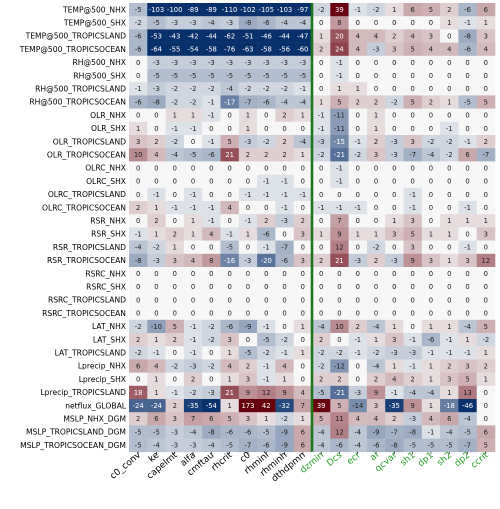  Describe the element at coordinates (105, 273) in the screenshot. I see `row-label: RSRC_NHX` at that location.